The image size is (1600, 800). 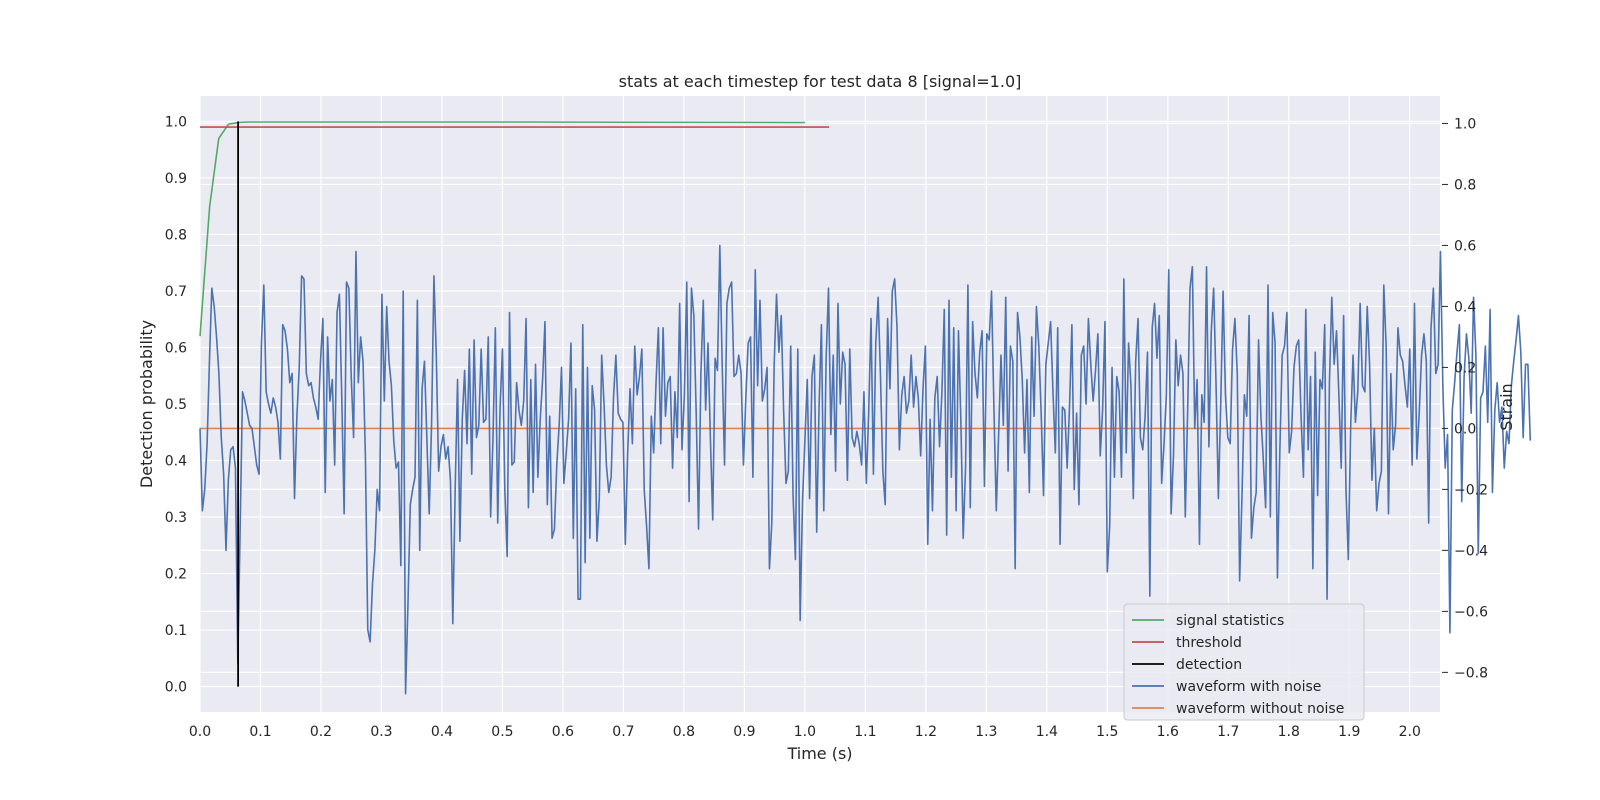 I want to click on x-tick-label: 0.8, so click(x=684, y=732).